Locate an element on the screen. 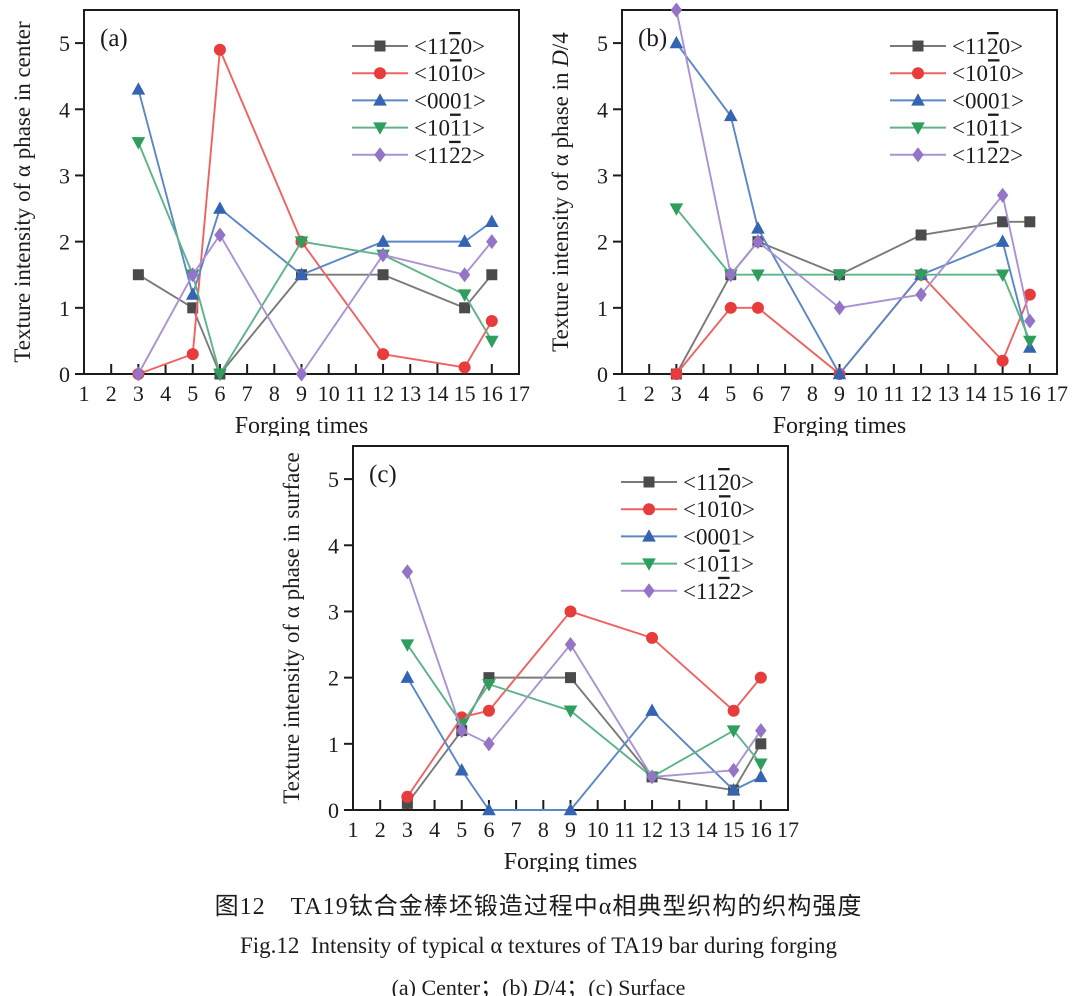  x-tick-label: 16 is located at coordinates (1030, 393).